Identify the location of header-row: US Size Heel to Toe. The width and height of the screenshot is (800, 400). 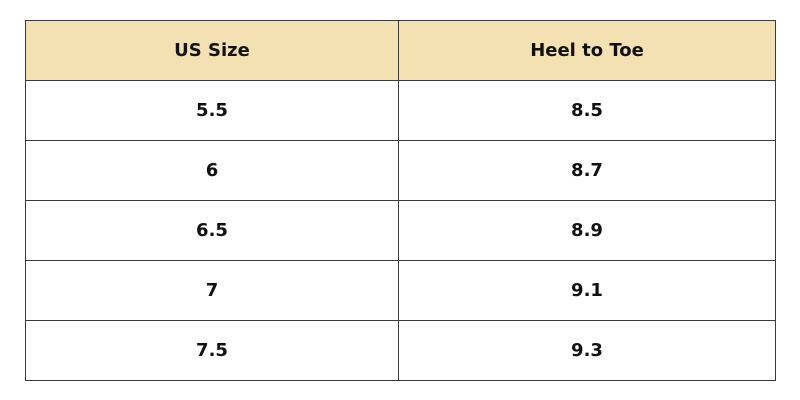
(400, 50).